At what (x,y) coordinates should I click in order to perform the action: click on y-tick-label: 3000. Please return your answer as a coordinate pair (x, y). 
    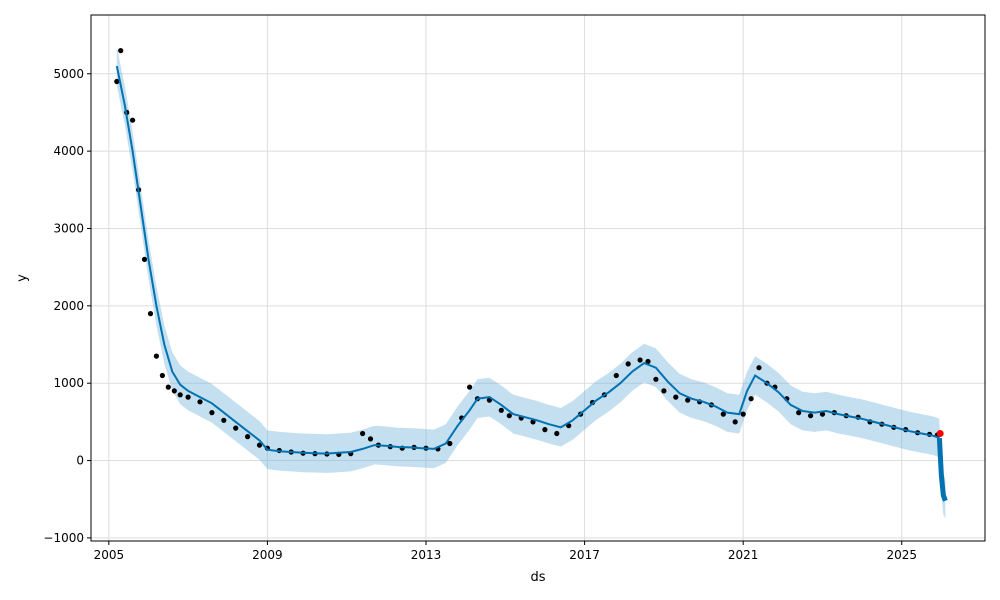
    Looking at the image, I should click on (68, 228).